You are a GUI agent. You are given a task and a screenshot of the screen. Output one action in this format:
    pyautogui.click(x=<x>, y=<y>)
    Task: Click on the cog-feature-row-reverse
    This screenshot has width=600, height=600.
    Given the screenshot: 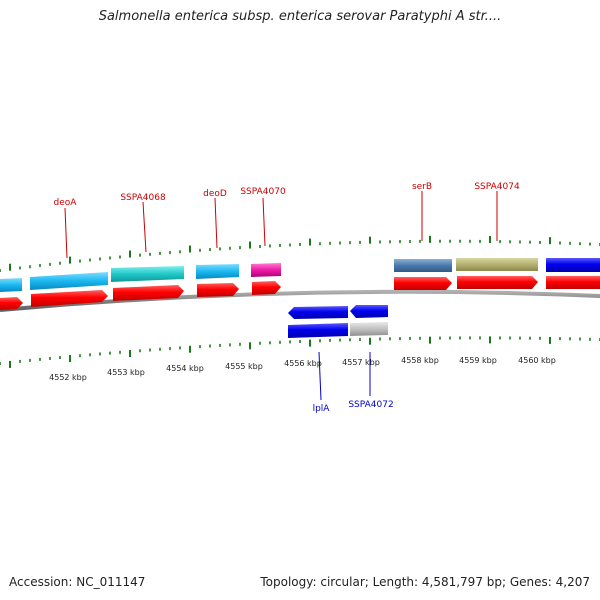 What is the action you would take?
    pyautogui.click(x=338, y=330)
    